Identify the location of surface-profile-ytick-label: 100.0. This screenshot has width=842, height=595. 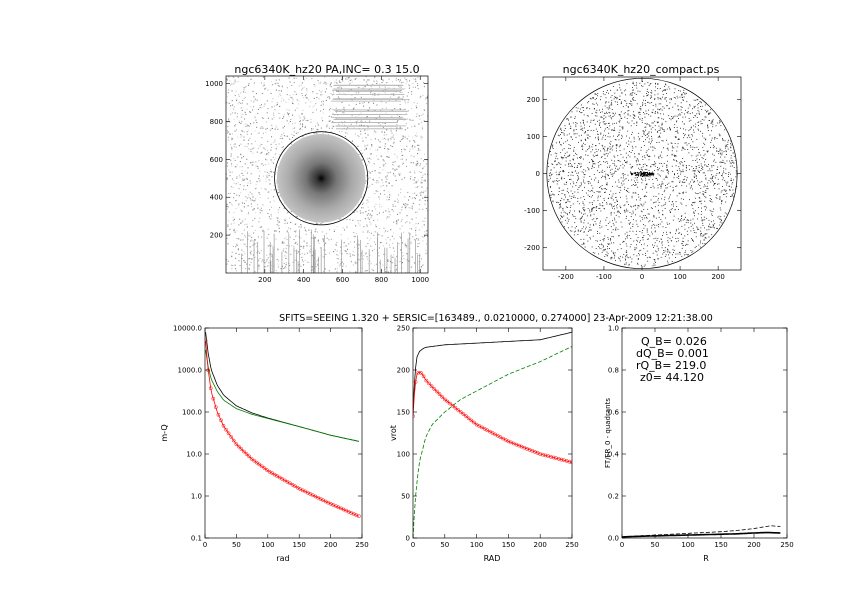
(192, 413).